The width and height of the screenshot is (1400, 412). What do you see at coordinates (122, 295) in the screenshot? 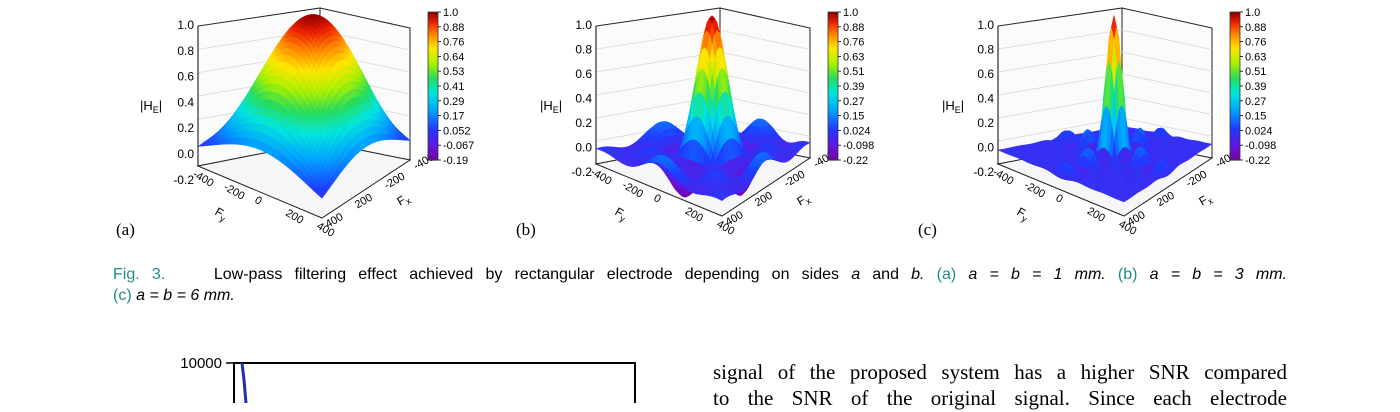
I see `caption-ref-c: (c)` at bounding box center [122, 295].